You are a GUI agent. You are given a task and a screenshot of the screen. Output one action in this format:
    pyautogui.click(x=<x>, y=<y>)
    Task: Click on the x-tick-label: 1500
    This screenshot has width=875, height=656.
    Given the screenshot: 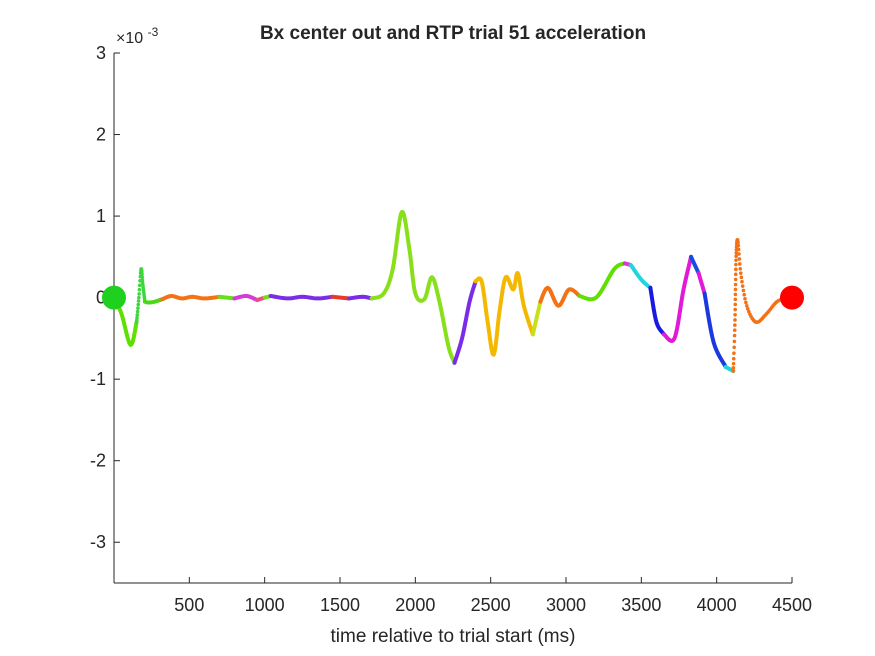 What is the action you would take?
    pyautogui.click(x=340, y=605)
    